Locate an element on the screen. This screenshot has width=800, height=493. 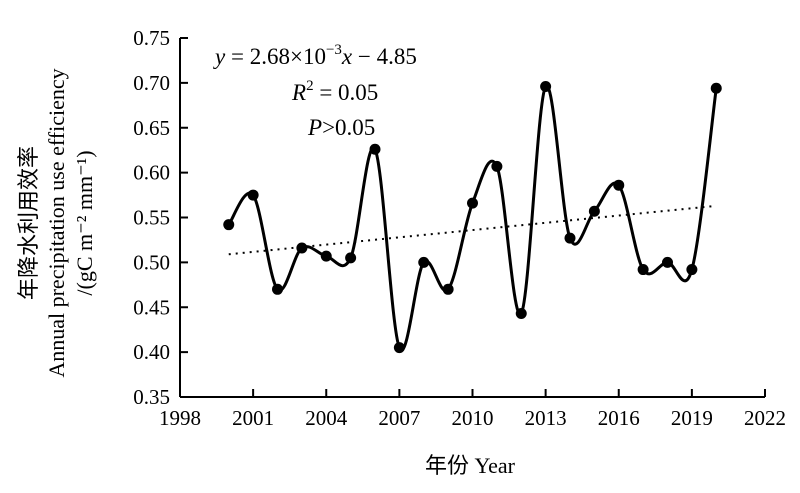
y-tick-label: 0.65 is located at coordinates (151, 128).